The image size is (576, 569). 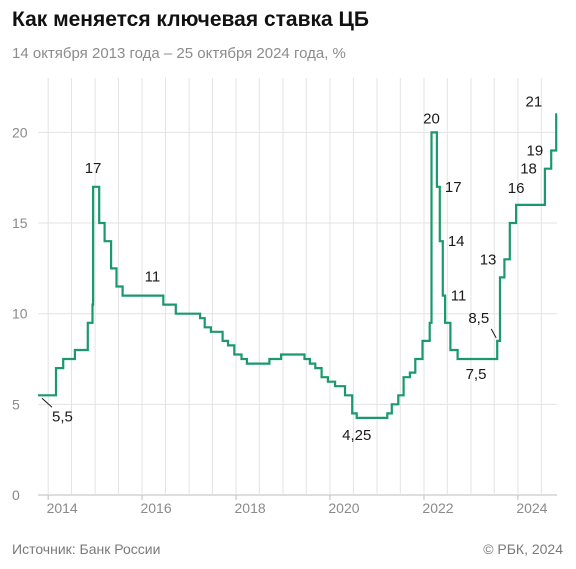 What do you see at coordinates (528, 169) in the screenshot?
I see `data-label: 18` at bounding box center [528, 169].